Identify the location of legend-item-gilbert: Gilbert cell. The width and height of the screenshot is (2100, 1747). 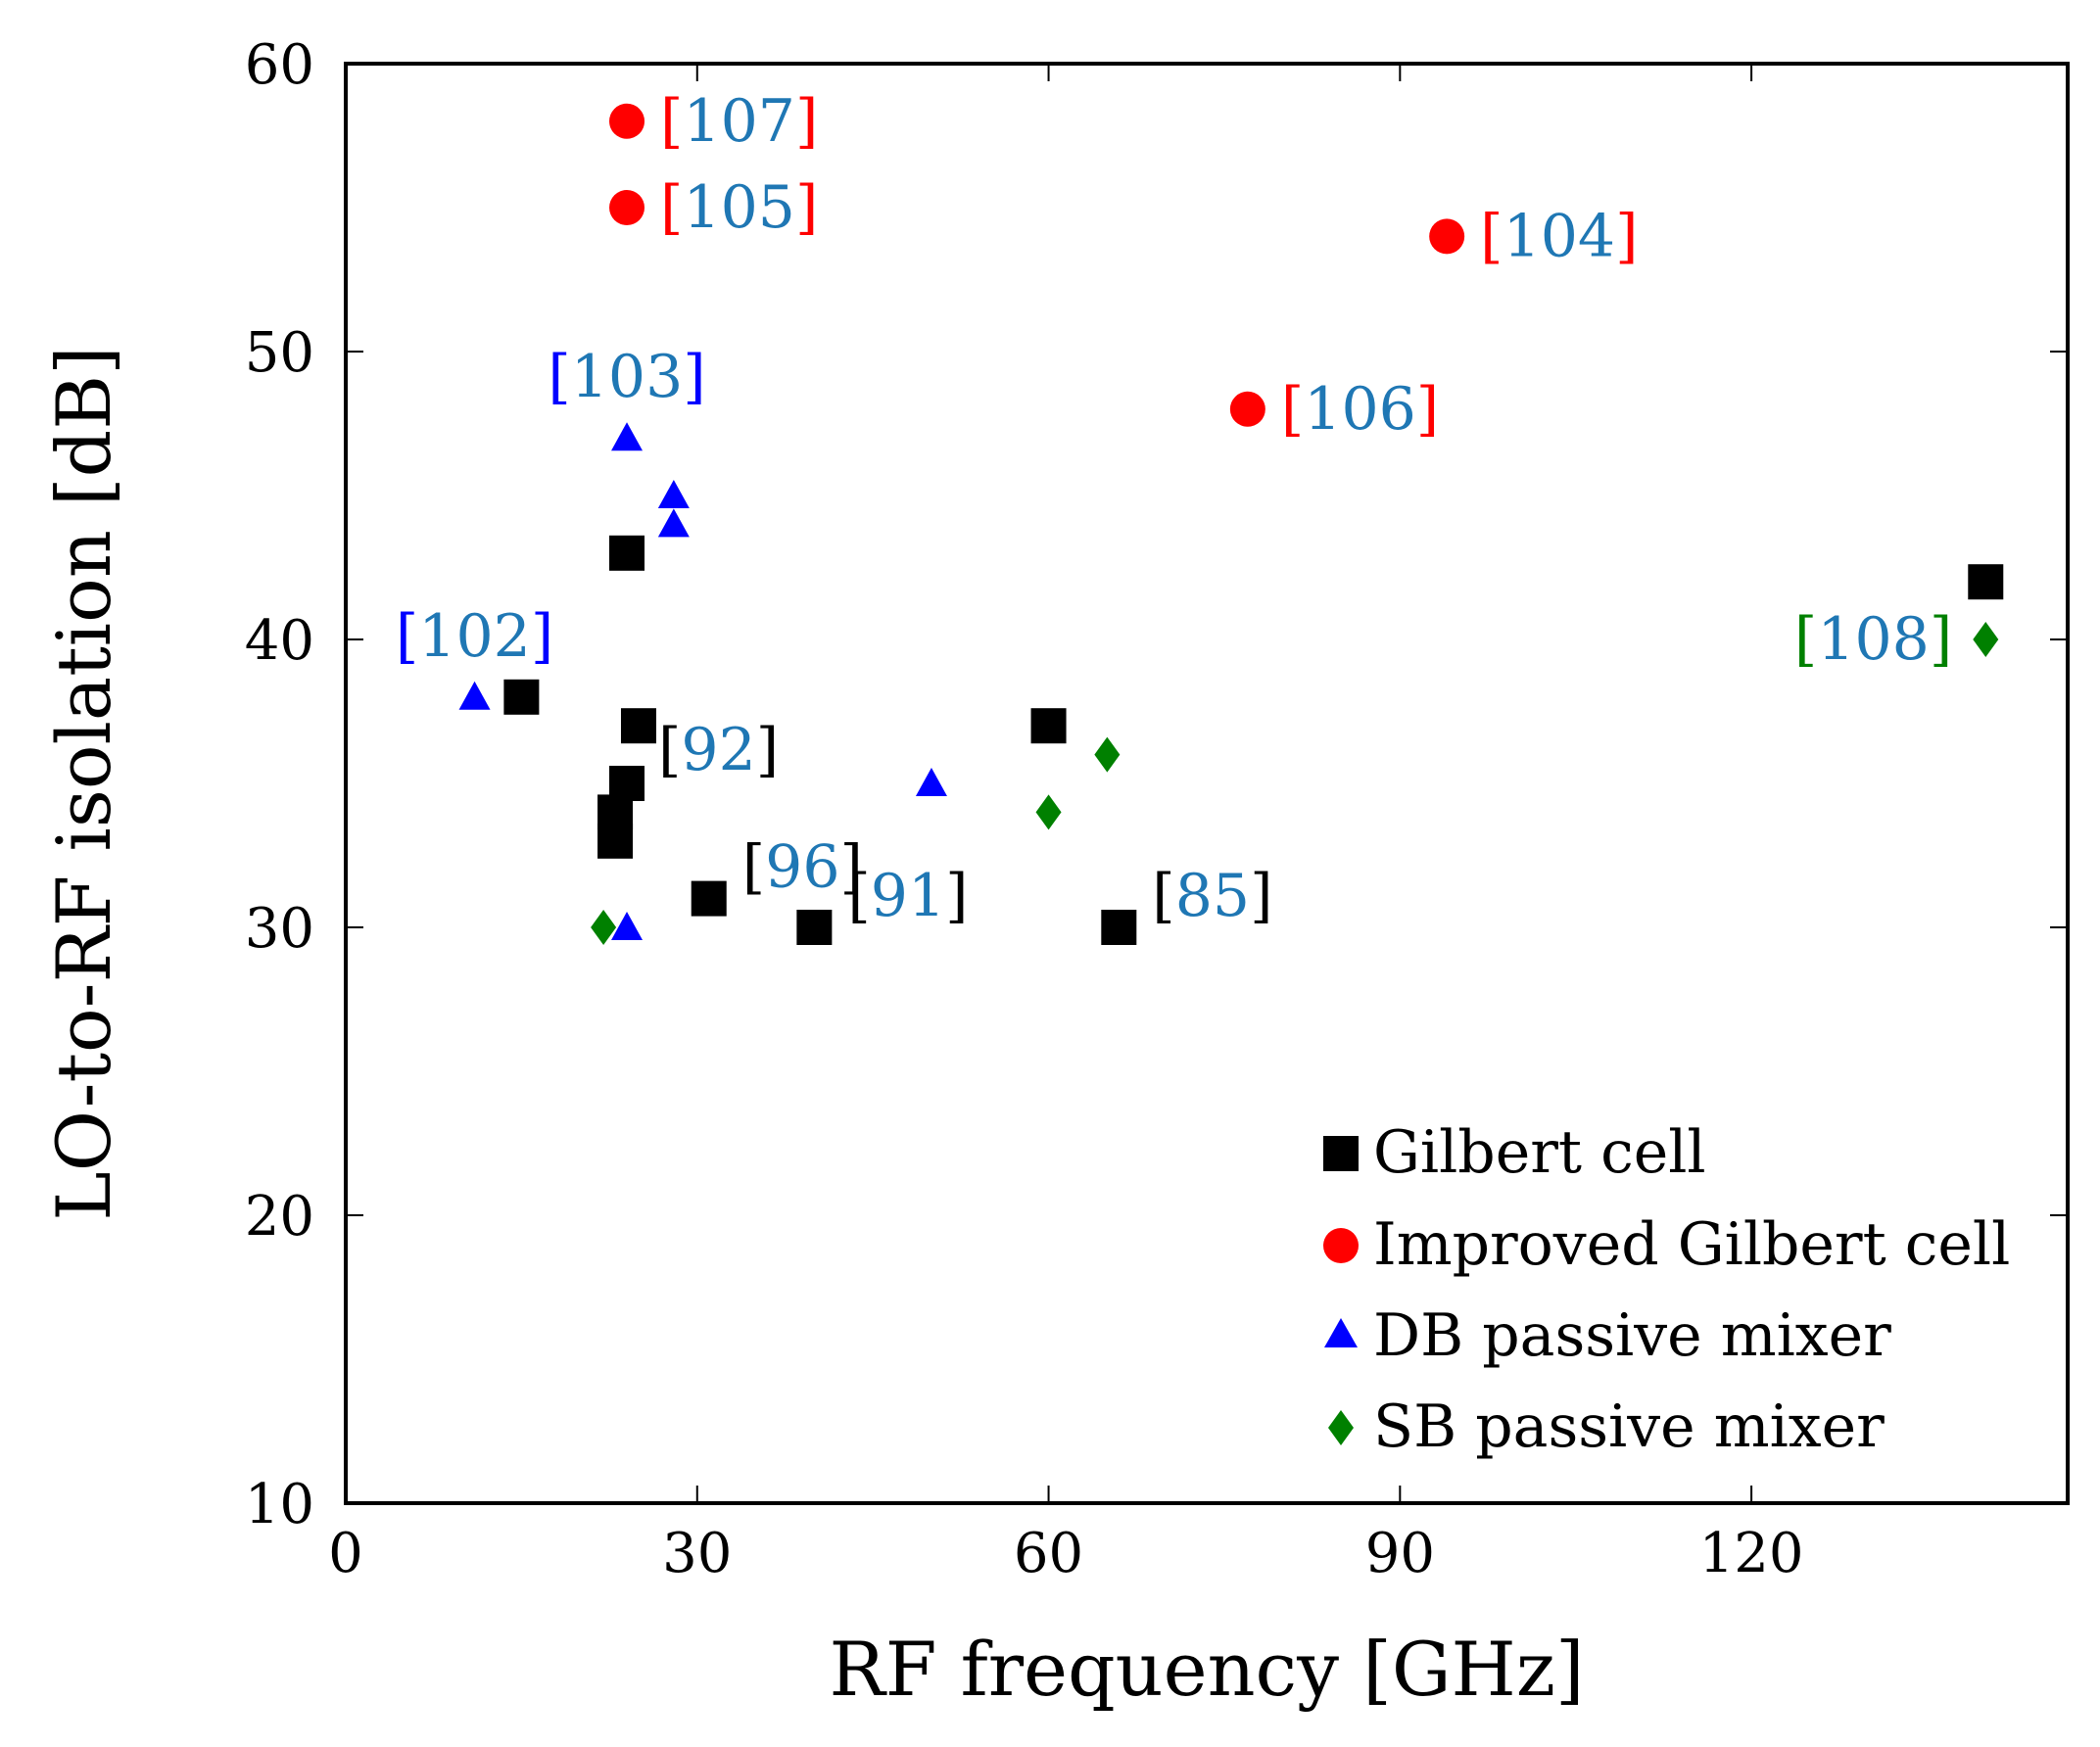
(1515, 1152).